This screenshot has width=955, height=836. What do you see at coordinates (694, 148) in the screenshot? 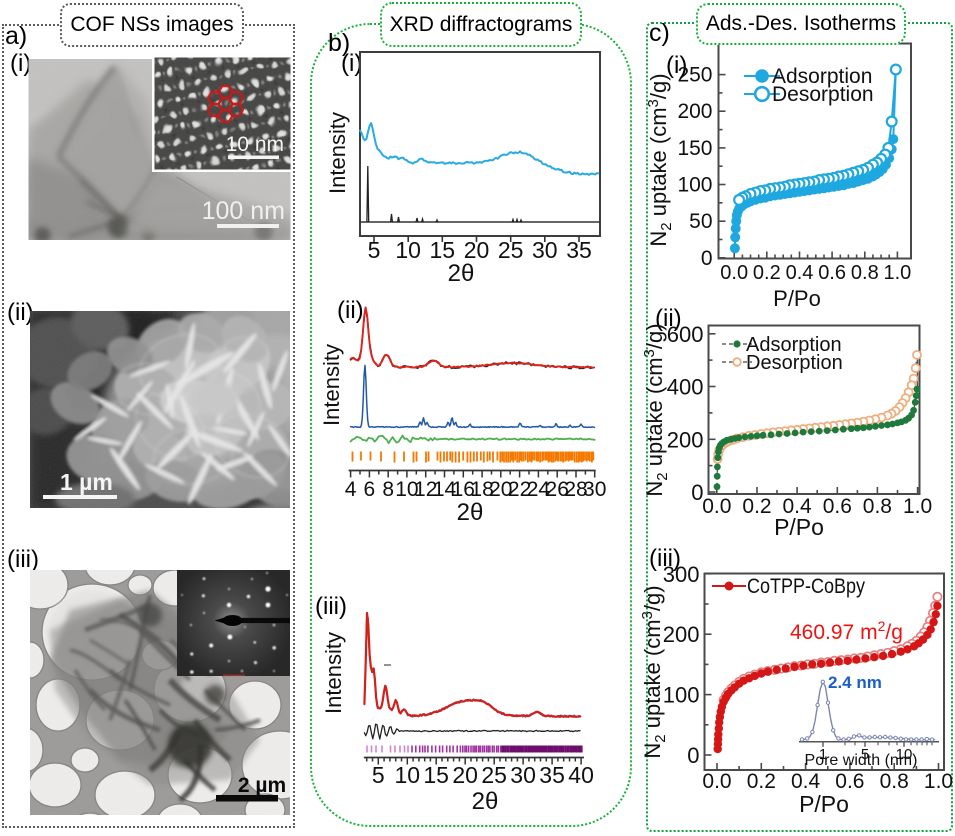
I see `svg-text: 150` at bounding box center [694, 148].